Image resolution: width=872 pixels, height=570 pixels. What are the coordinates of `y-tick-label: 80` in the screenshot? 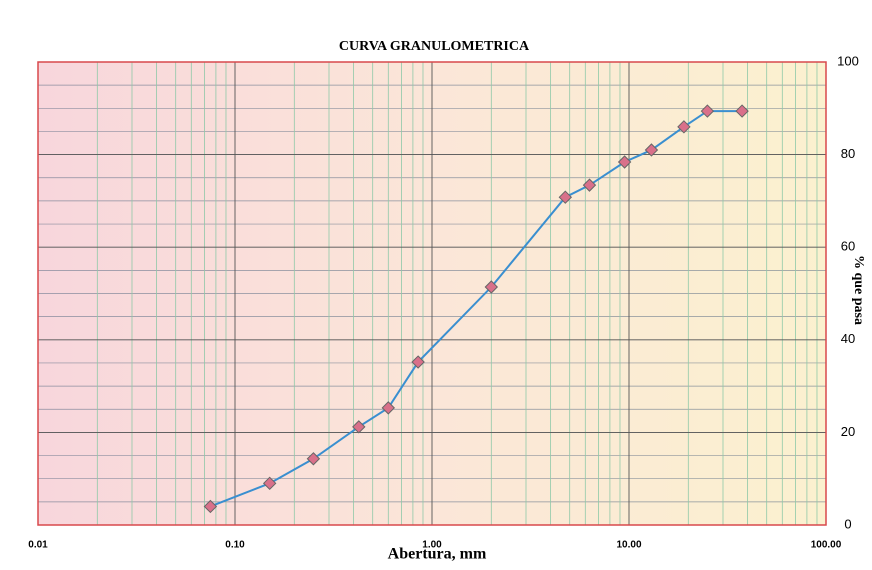 It's located at (848, 153).